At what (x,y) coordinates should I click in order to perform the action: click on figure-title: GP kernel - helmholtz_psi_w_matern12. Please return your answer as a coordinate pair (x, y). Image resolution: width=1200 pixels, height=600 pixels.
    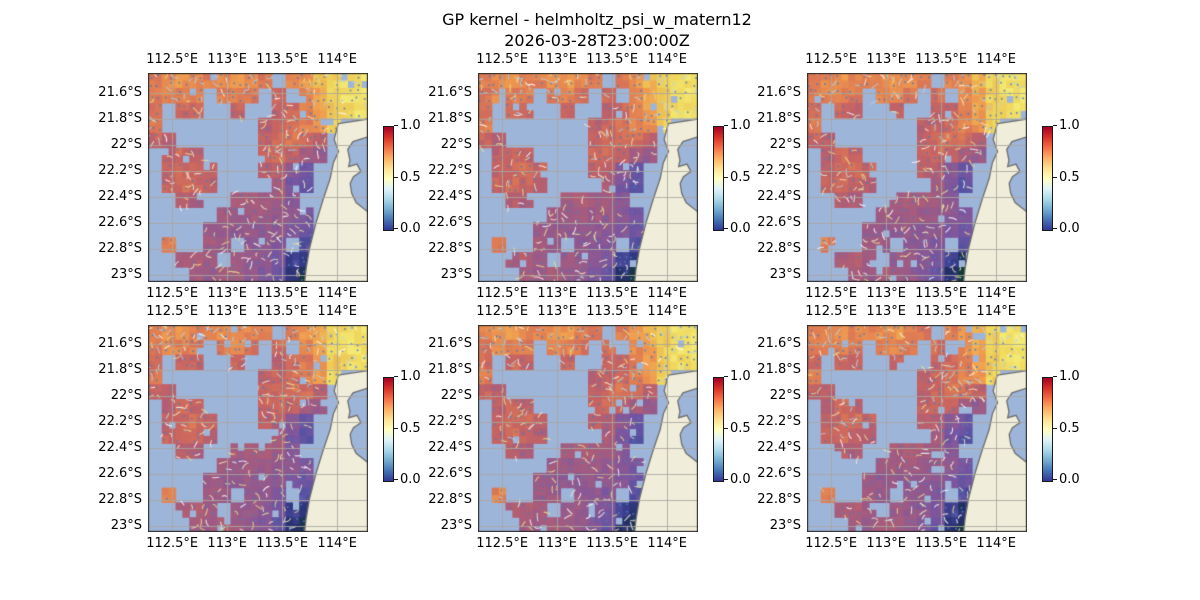
    Looking at the image, I should click on (597, 19).